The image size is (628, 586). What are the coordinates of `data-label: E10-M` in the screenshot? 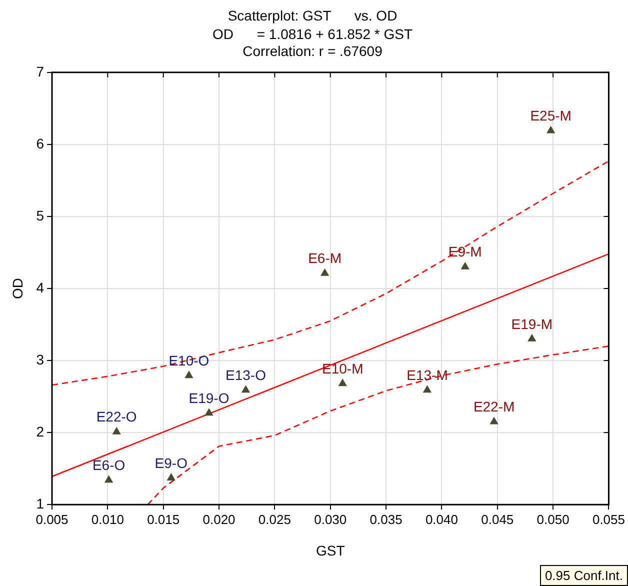 It's located at (343, 368).